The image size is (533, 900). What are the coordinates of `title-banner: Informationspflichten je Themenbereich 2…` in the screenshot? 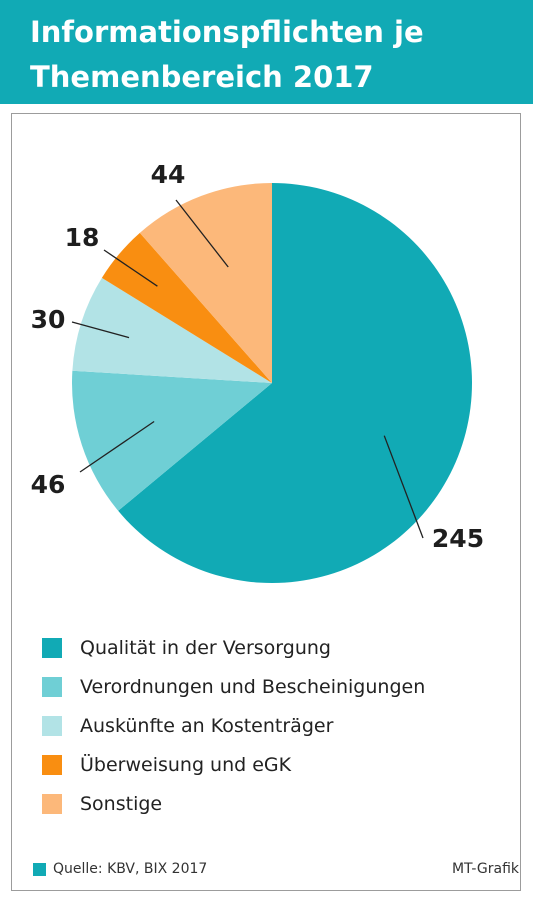 It's located at (266, 52).